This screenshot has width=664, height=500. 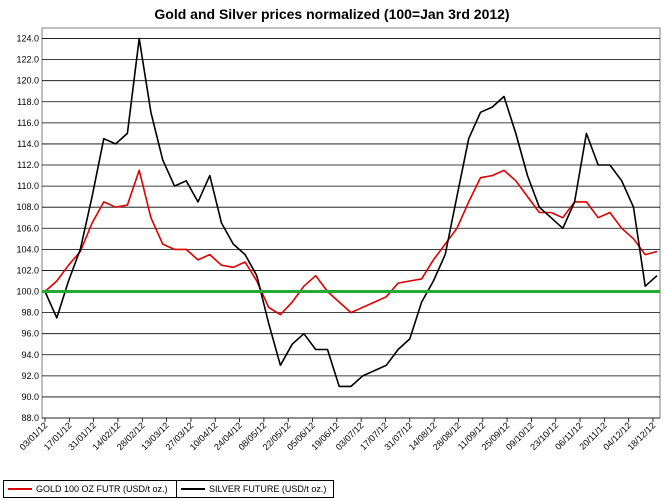 I want to click on y-tick-label: 88.0, so click(x=30, y=418).